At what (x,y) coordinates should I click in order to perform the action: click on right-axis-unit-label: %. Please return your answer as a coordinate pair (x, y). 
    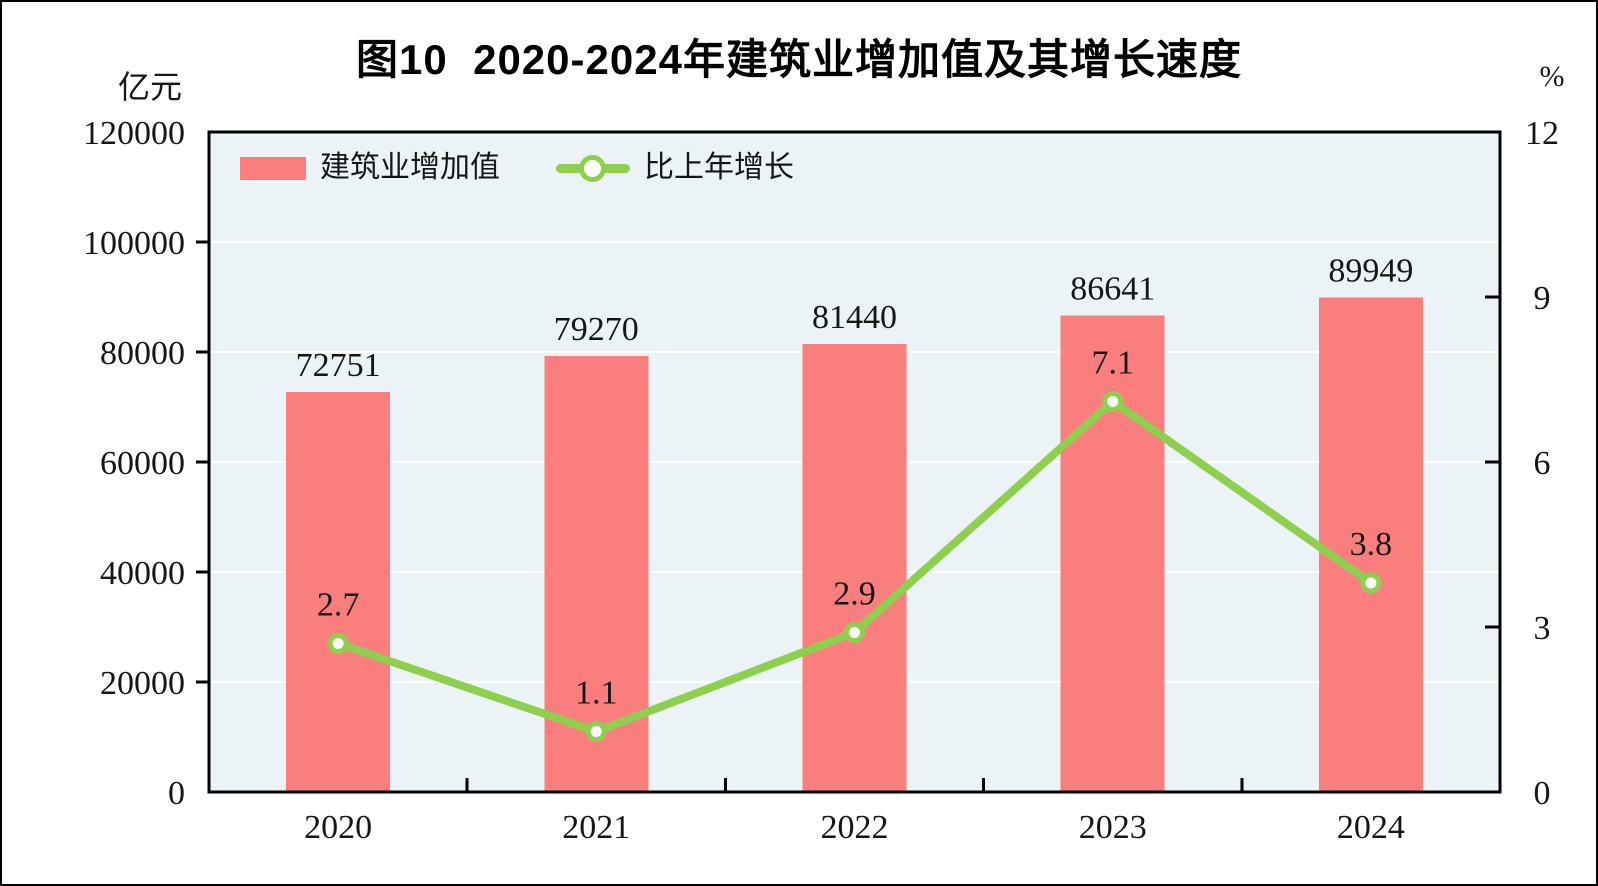
    Looking at the image, I should click on (1552, 76).